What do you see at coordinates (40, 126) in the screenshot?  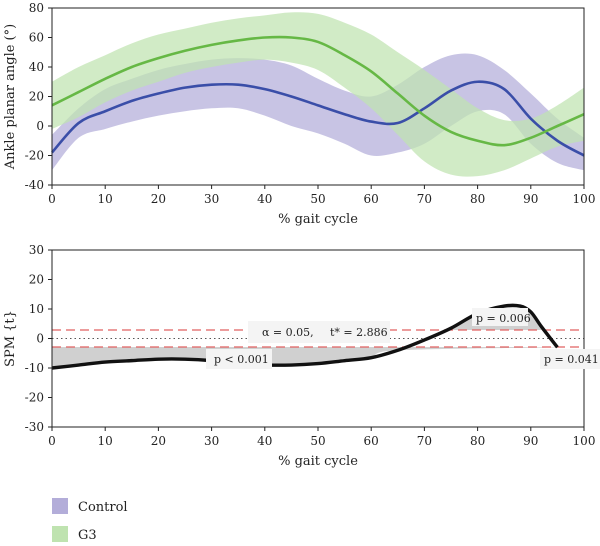 I see `top-y-tick-label: 0` at bounding box center [40, 126].